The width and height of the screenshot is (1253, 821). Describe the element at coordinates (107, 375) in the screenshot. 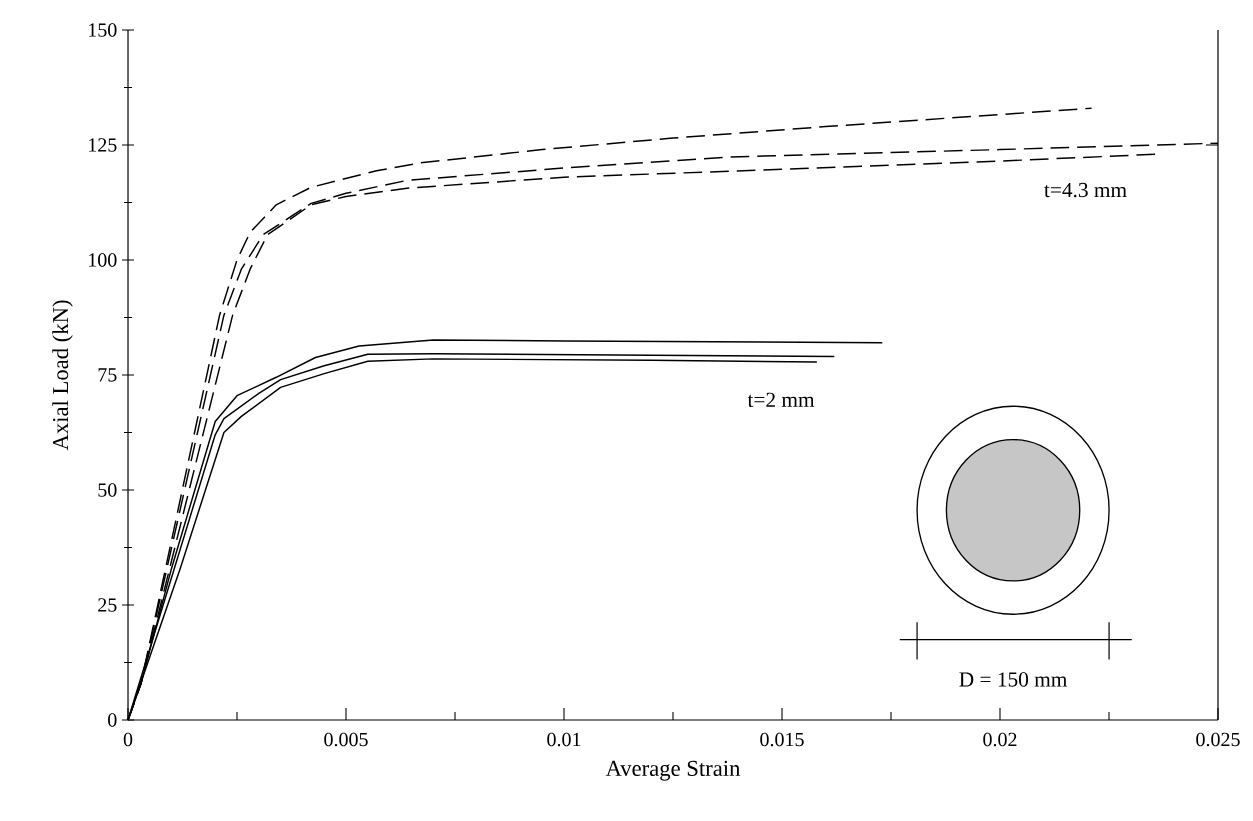

I see `y-tick-label: 75` at that location.